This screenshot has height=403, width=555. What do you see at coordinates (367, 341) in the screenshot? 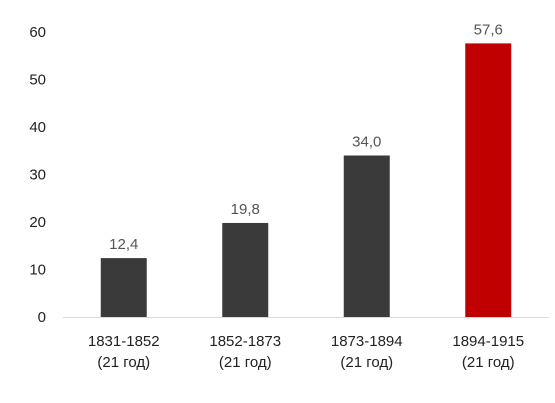
I see `category-period: 1873-1894` at bounding box center [367, 341].